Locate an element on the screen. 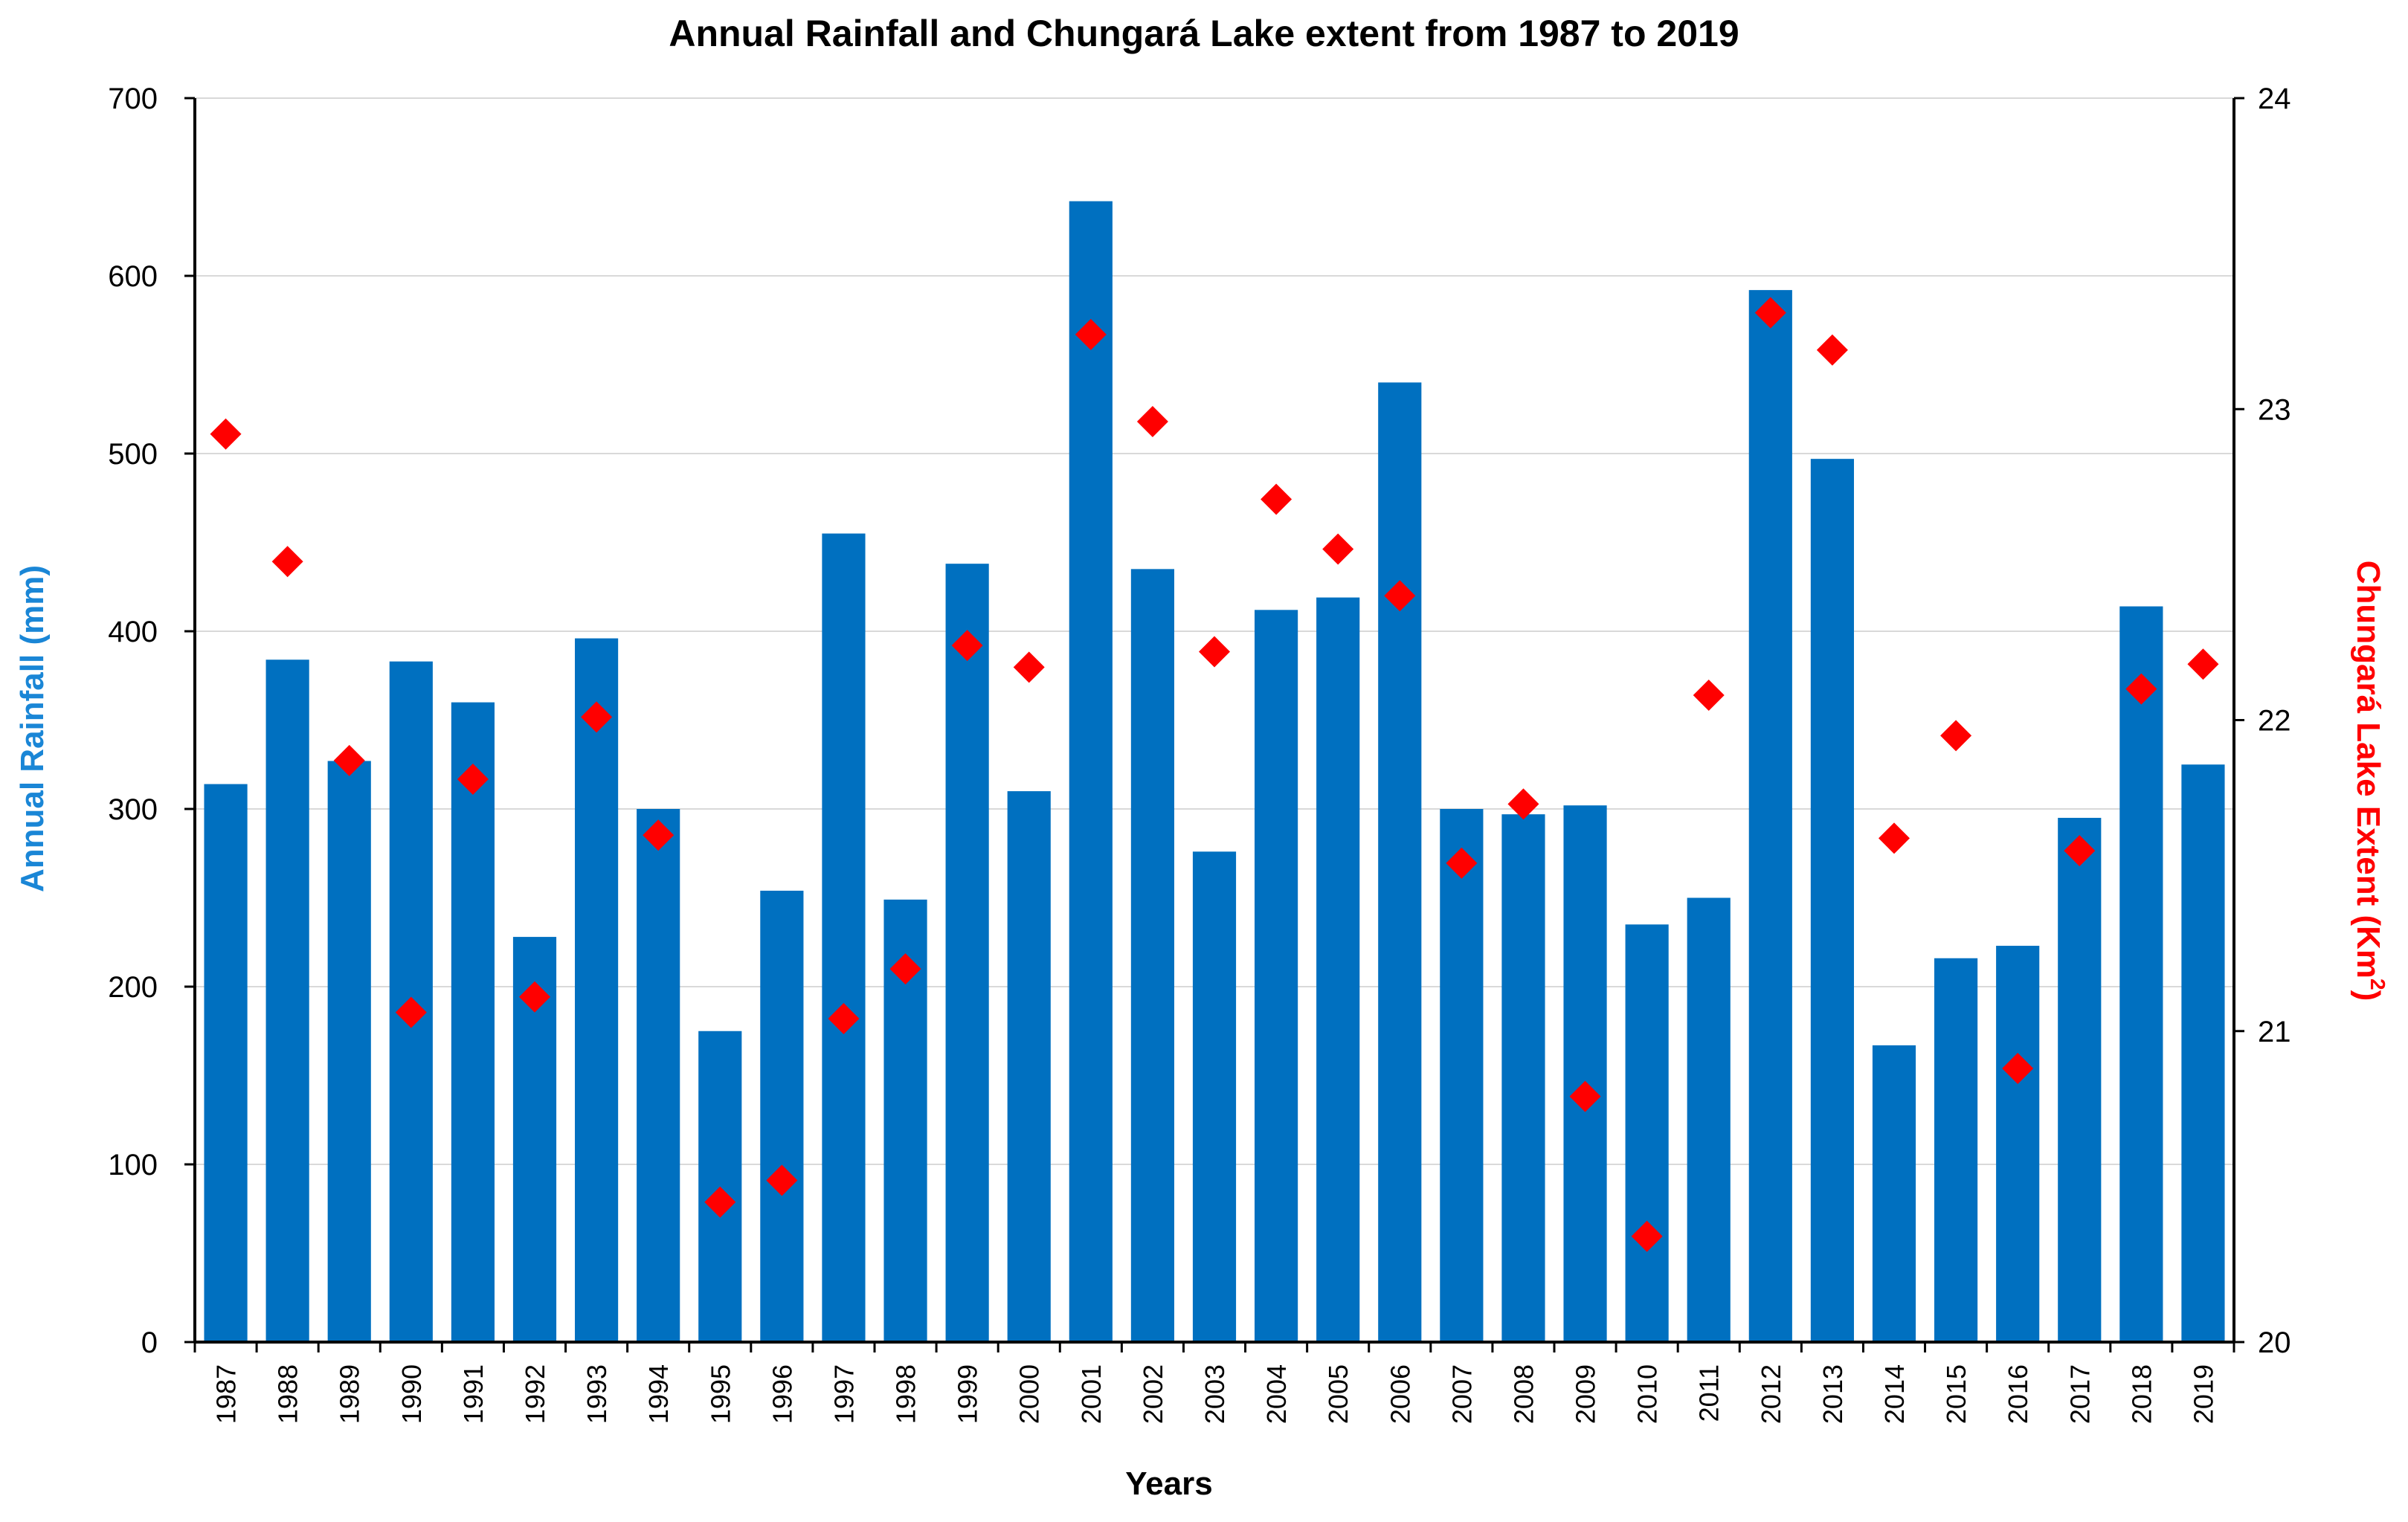 The width and height of the screenshot is (2408, 1522). marker-2002 is located at coordinates (1152, 421).